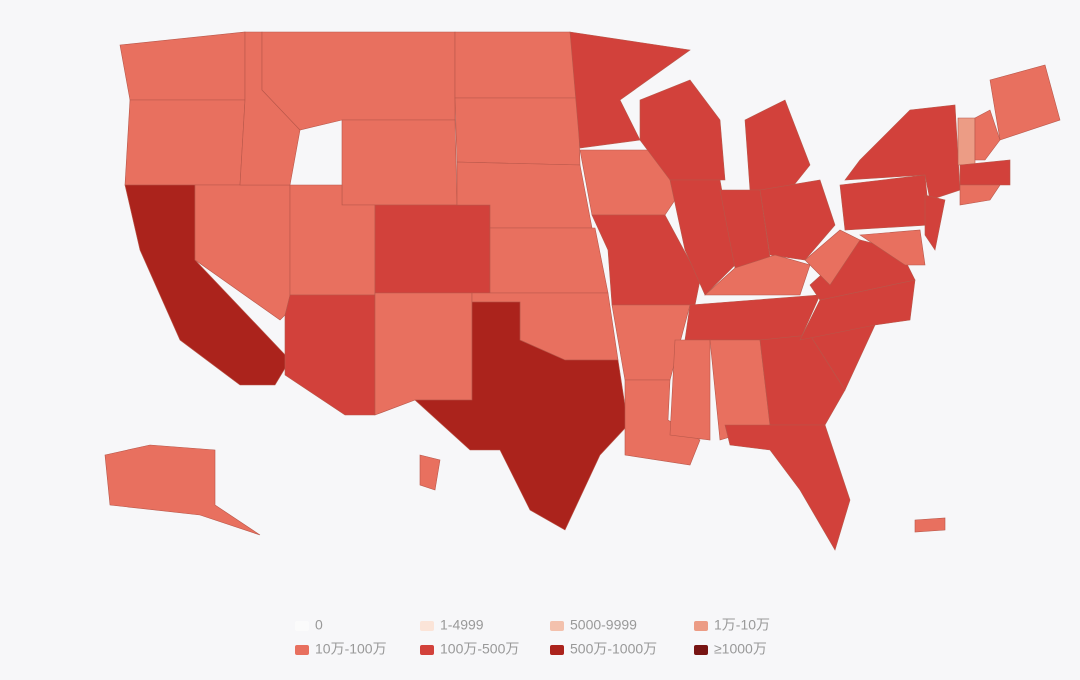 Image resolution: width=1080 pixels, height=680 pixels. What do you see at coordinates (740, 649) in the screenshot?
I see `legend-label: ≥1000万` at bounding box center [740, 649].